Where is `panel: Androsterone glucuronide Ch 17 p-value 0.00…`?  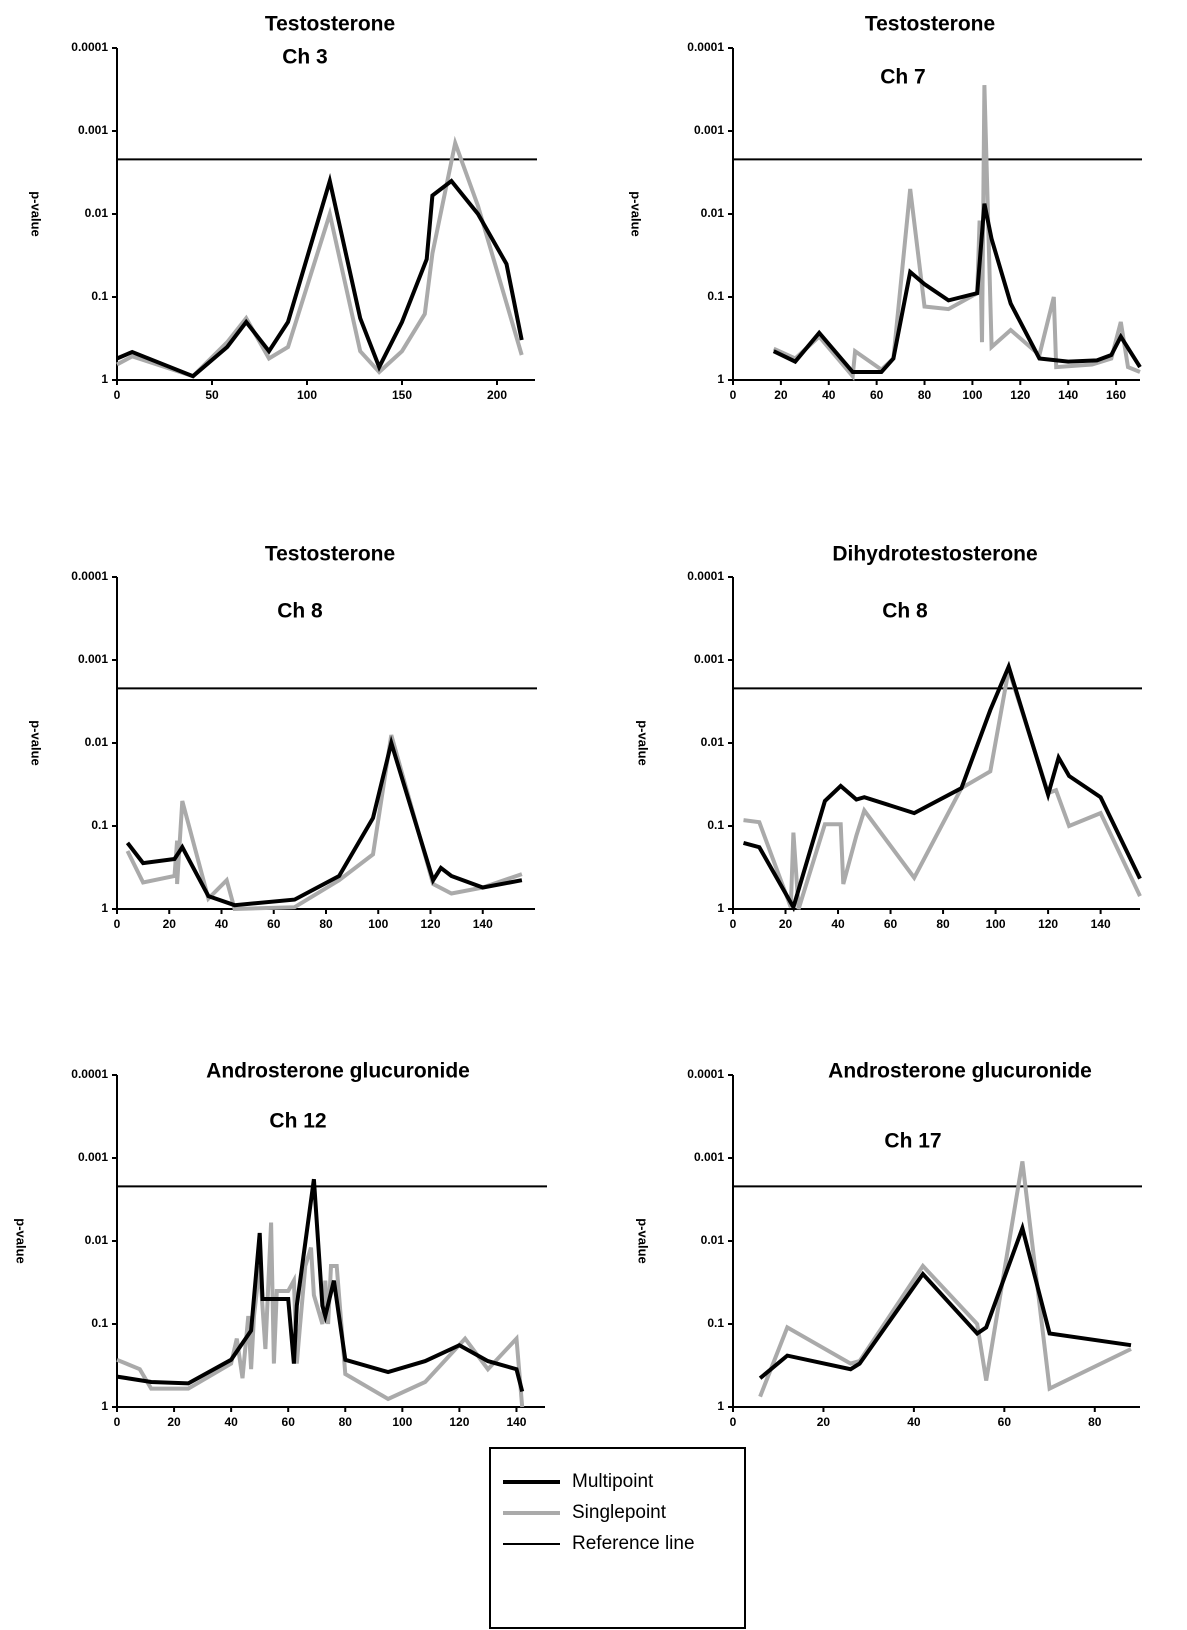
panel: Androsterone glucuronide Ch 17 p-value 0.00… is located at coordinates (889, 1244).